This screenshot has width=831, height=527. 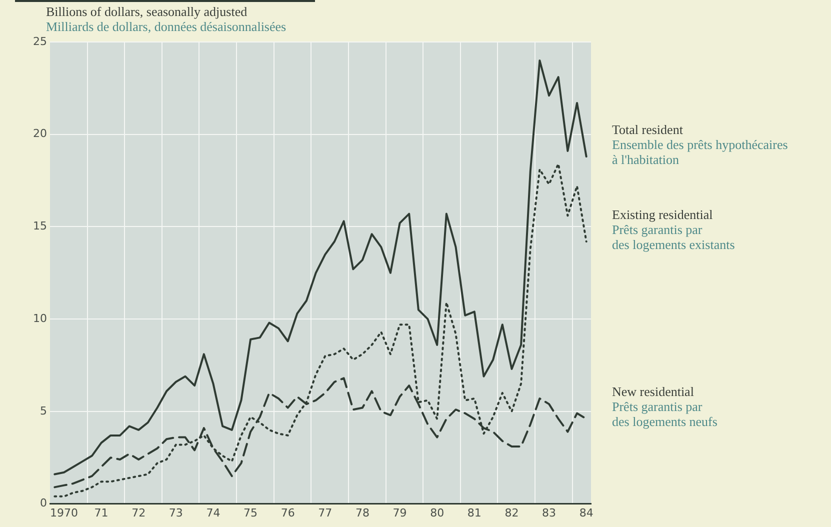 I want to click on y-tick-label: 0, so click(x=43, y=503).